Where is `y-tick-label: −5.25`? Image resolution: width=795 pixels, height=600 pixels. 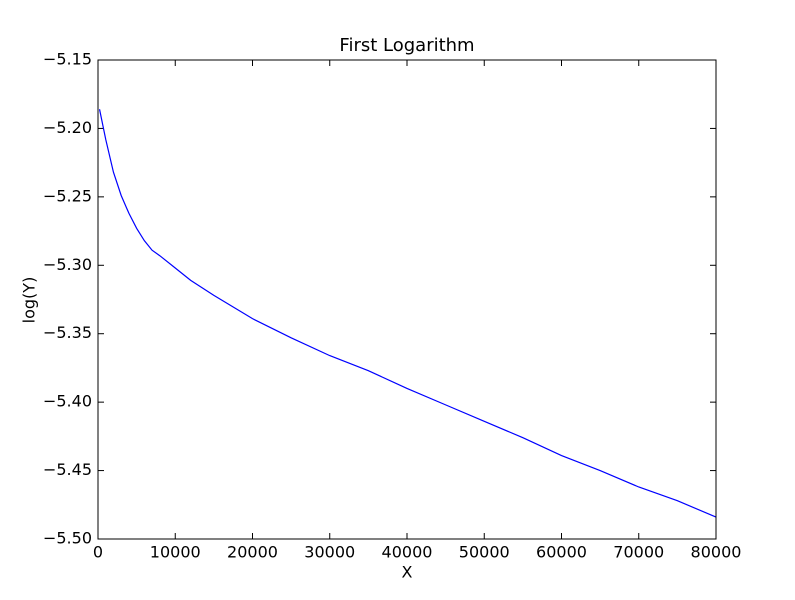
y-tick-label: −5.25 is located at coordinates (67, 195).